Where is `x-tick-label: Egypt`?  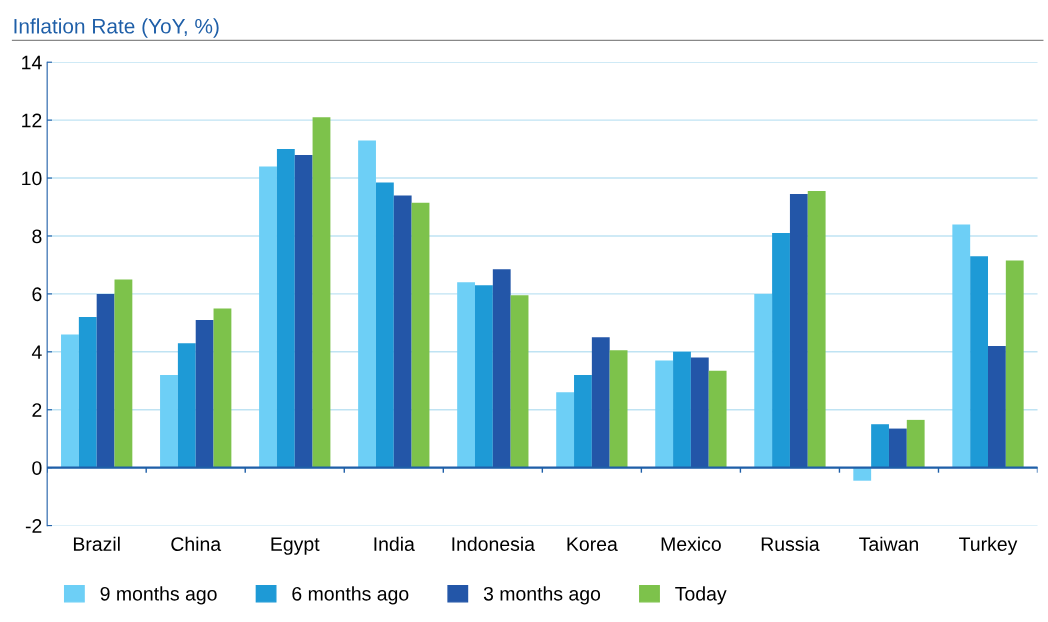 x-tick-label: Egypt is located at coordinates (295, 546).